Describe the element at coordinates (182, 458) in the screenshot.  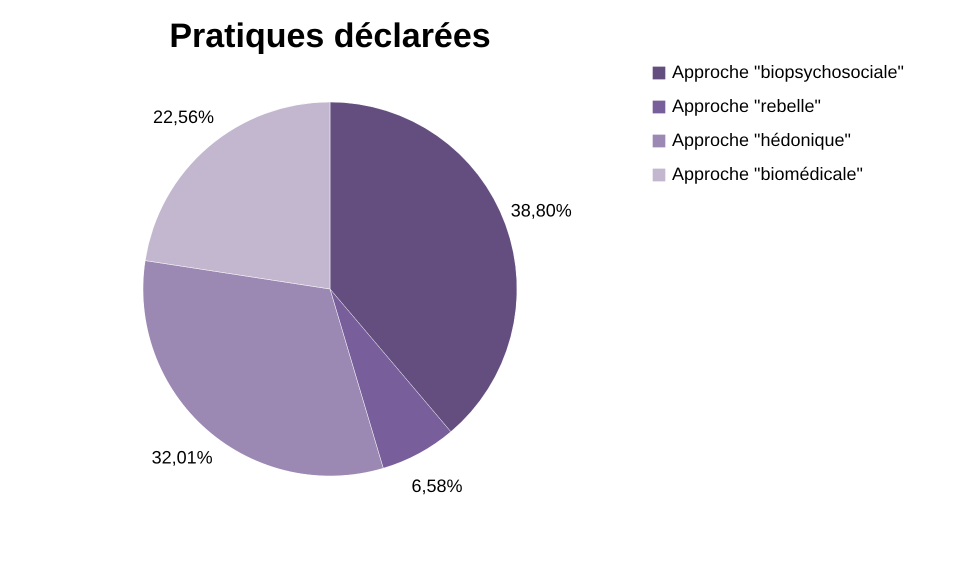
I see `data-label: 32,01%` at that location.